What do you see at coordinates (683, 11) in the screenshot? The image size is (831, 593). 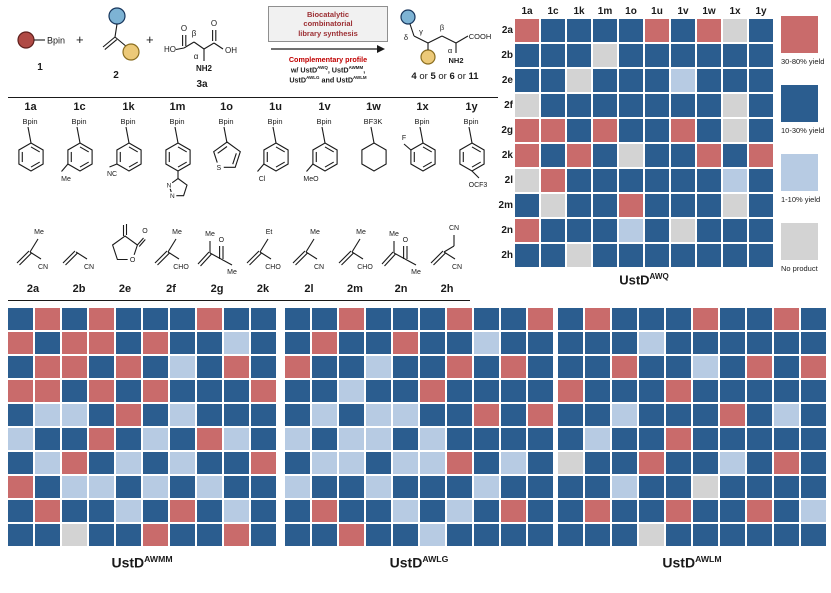 I see `heatmap-col-label: 1v` at bounding box center [683, 11].